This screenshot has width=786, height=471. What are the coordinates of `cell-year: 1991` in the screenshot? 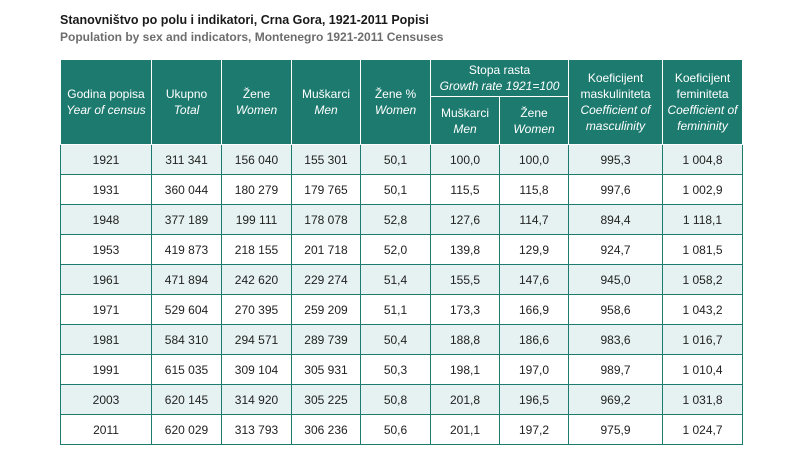 It's located at (106, 369).